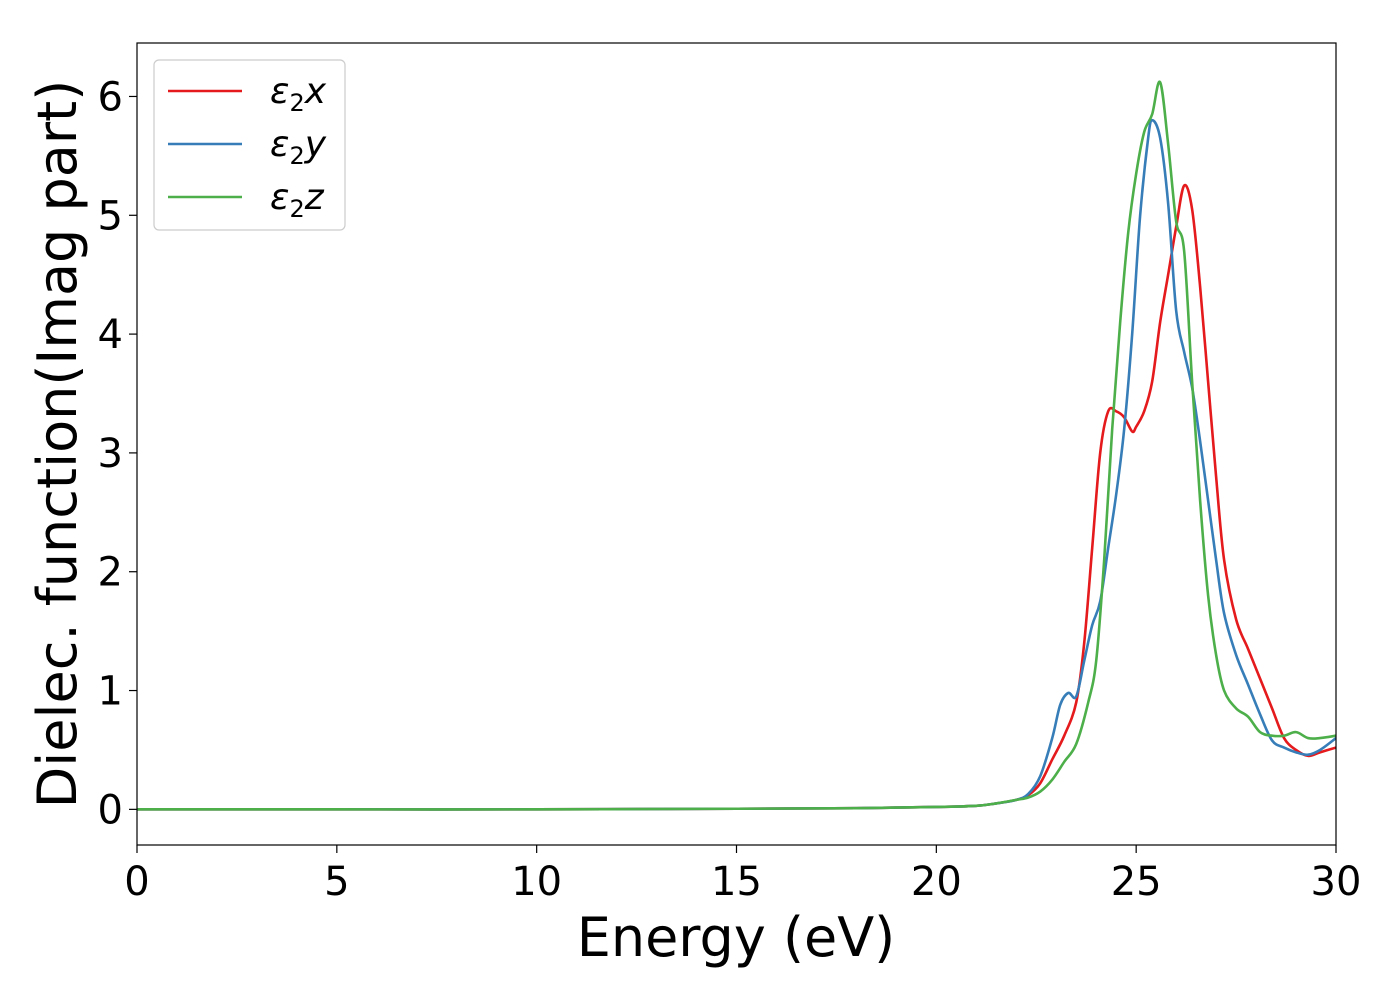 This screenshot has width=1400, height=1004. I want to click on y-axis-ticks: 0 1 2 3 4 5 6, so click(117, 453).